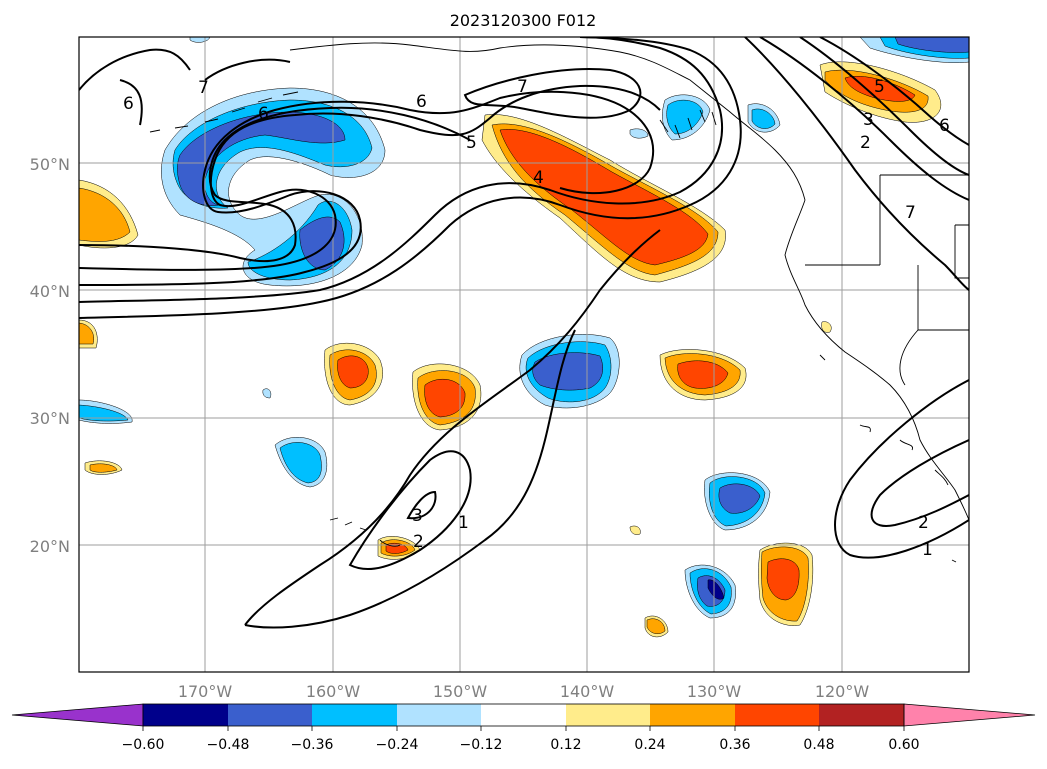 The height and width of the screenshot is (769, 1047). Describe the element at coordinates (523, 20) in the screenshot. I see `figure-title: 2023120300 F012` at that location.